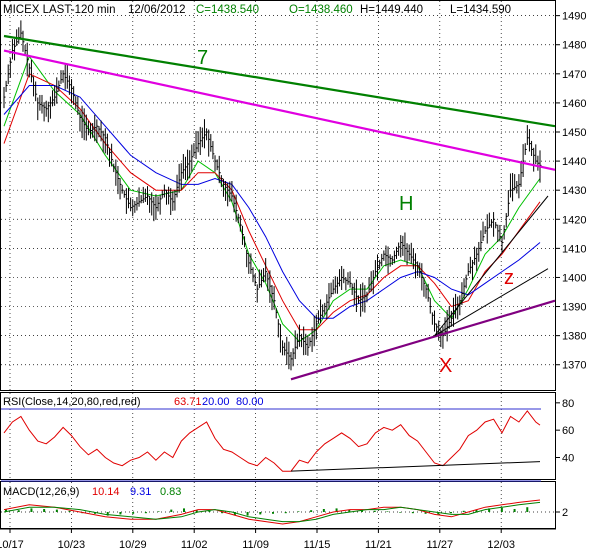  Describe the element at coordinates (568, 404) in the screenshot. I see `rsi-y-tick-label: 80` at that location.